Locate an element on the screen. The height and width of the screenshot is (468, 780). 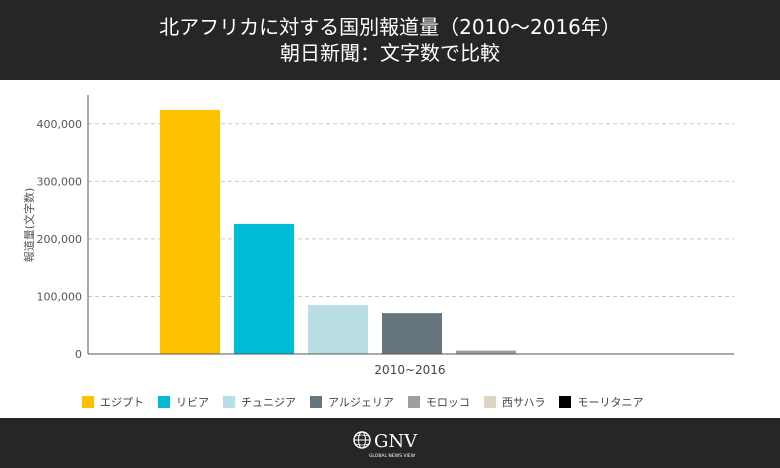
chart-legend: エジプト リビア チュニジア アルジェリア モロッコ 西サハラ モーリタニア is located at coordinates (362, 402).